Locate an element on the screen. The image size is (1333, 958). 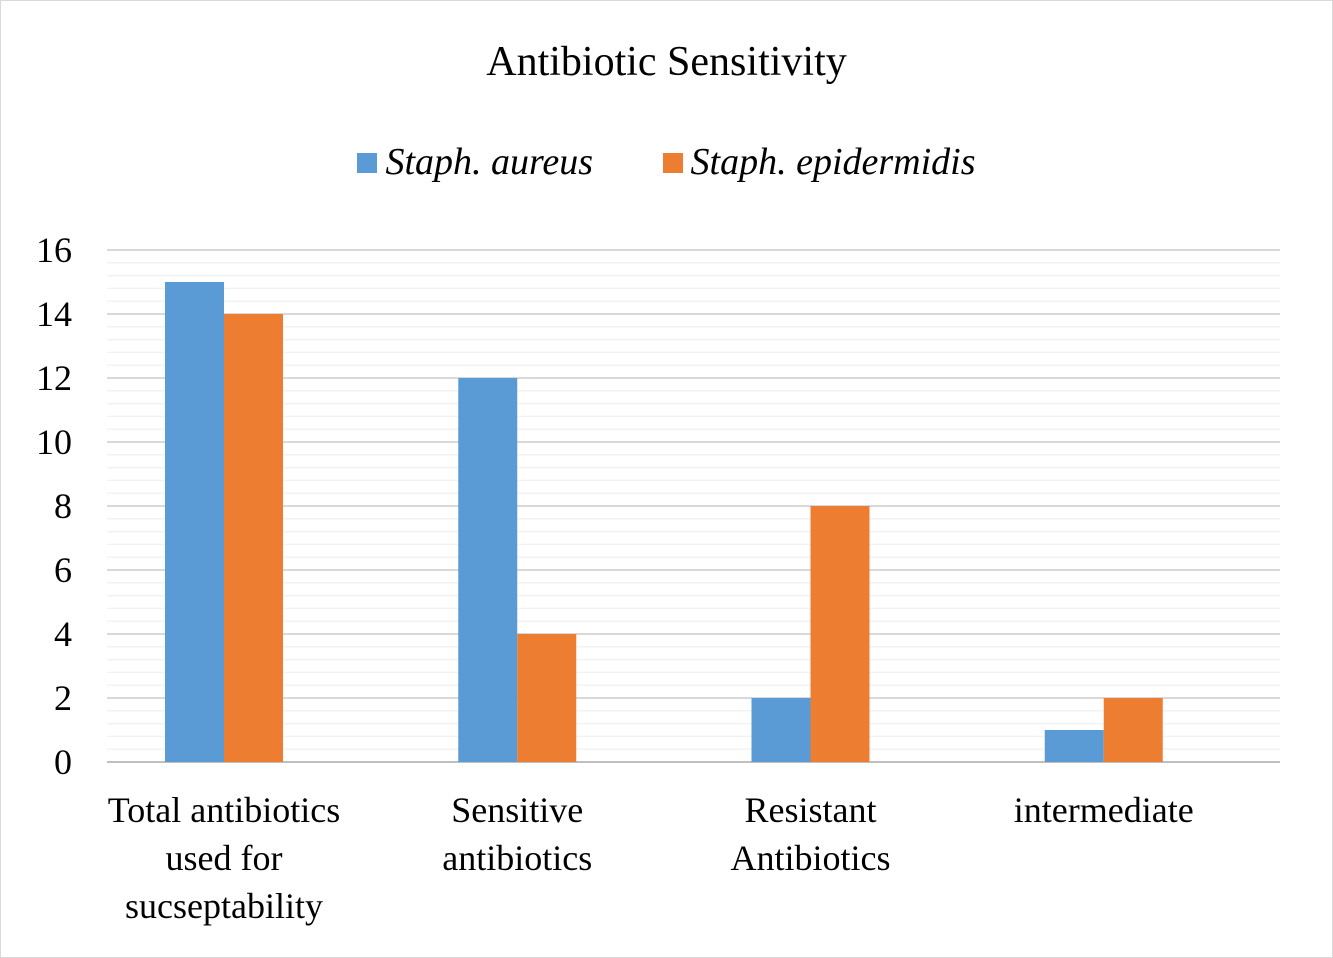
y-tick-label-1: 2 is located at coordinates (63, 698).